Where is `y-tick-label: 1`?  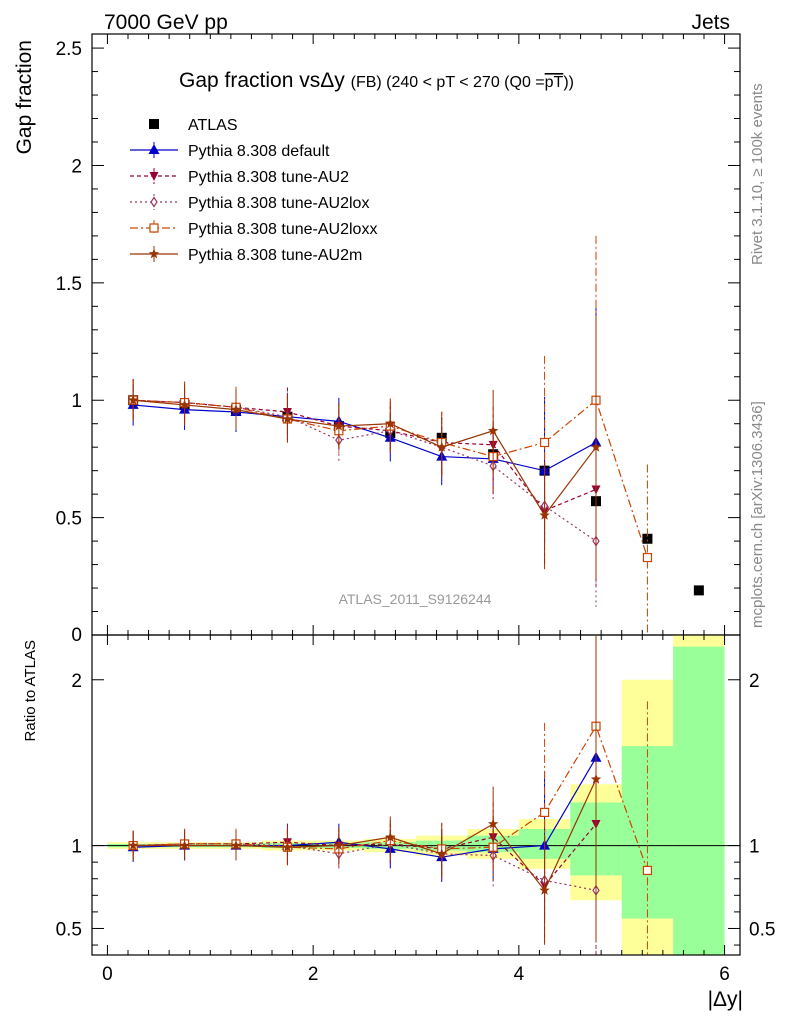
y-tick-label: 1 is located at coordinates (76, 401).